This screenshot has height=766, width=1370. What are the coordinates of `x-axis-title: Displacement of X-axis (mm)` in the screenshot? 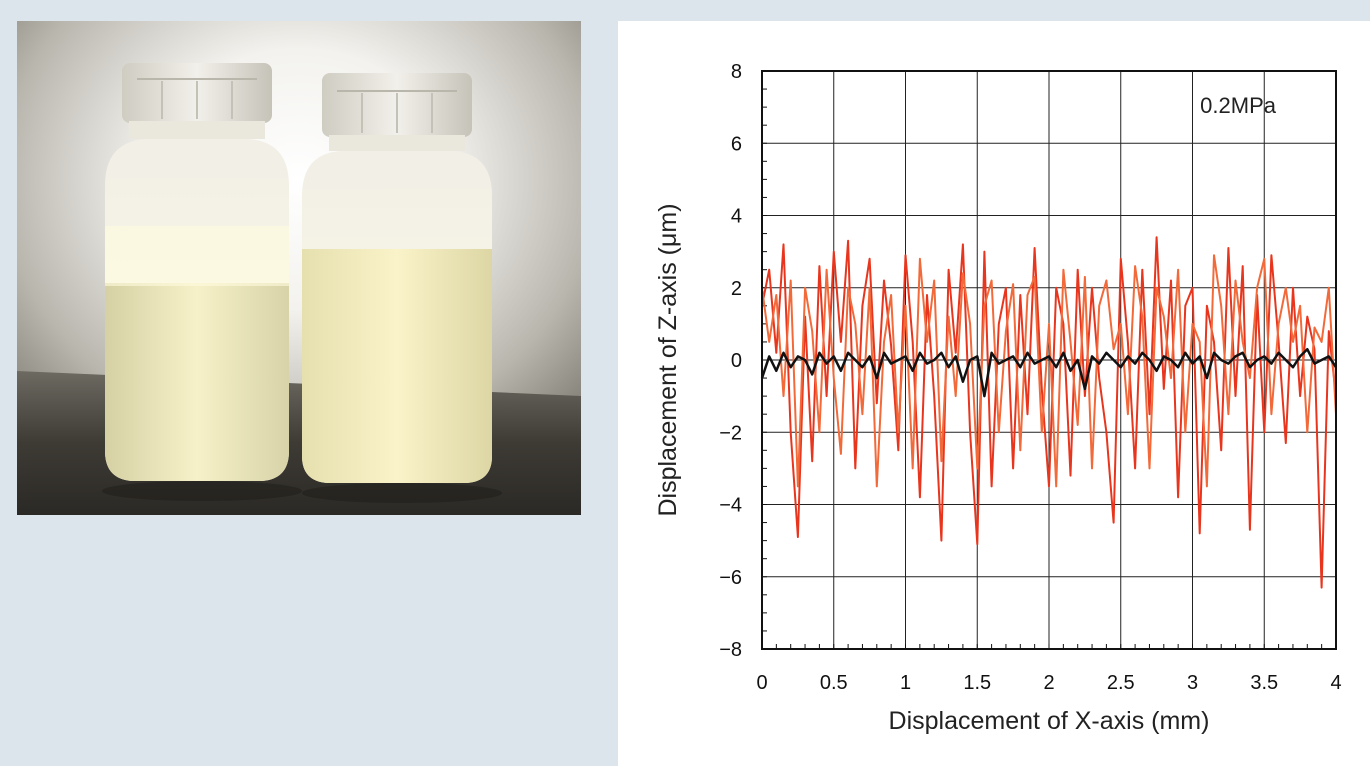 It's located at (1049, 721).